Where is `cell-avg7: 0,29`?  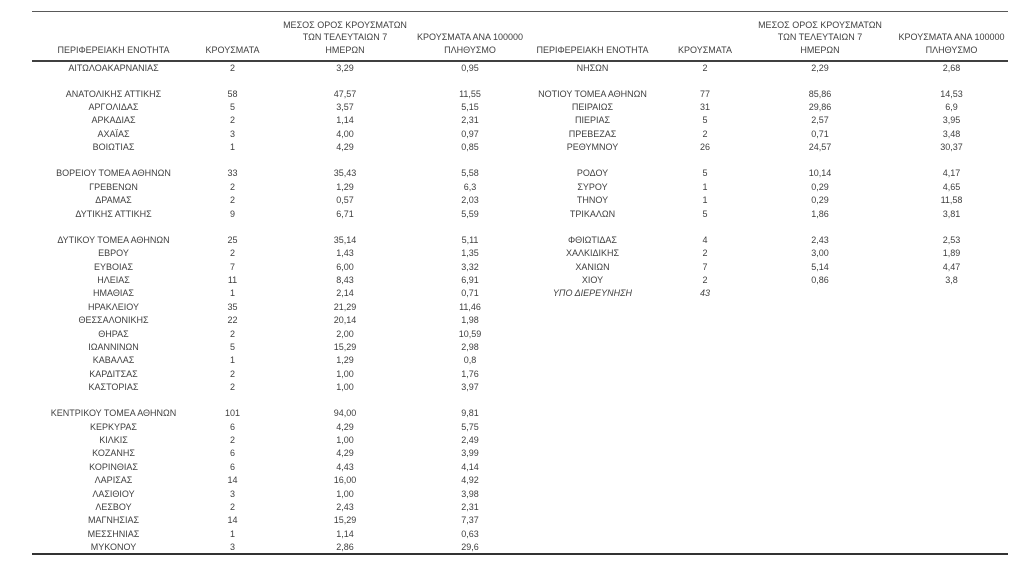 cell-avg7: 0,29 is located at coordinates (820, 186).